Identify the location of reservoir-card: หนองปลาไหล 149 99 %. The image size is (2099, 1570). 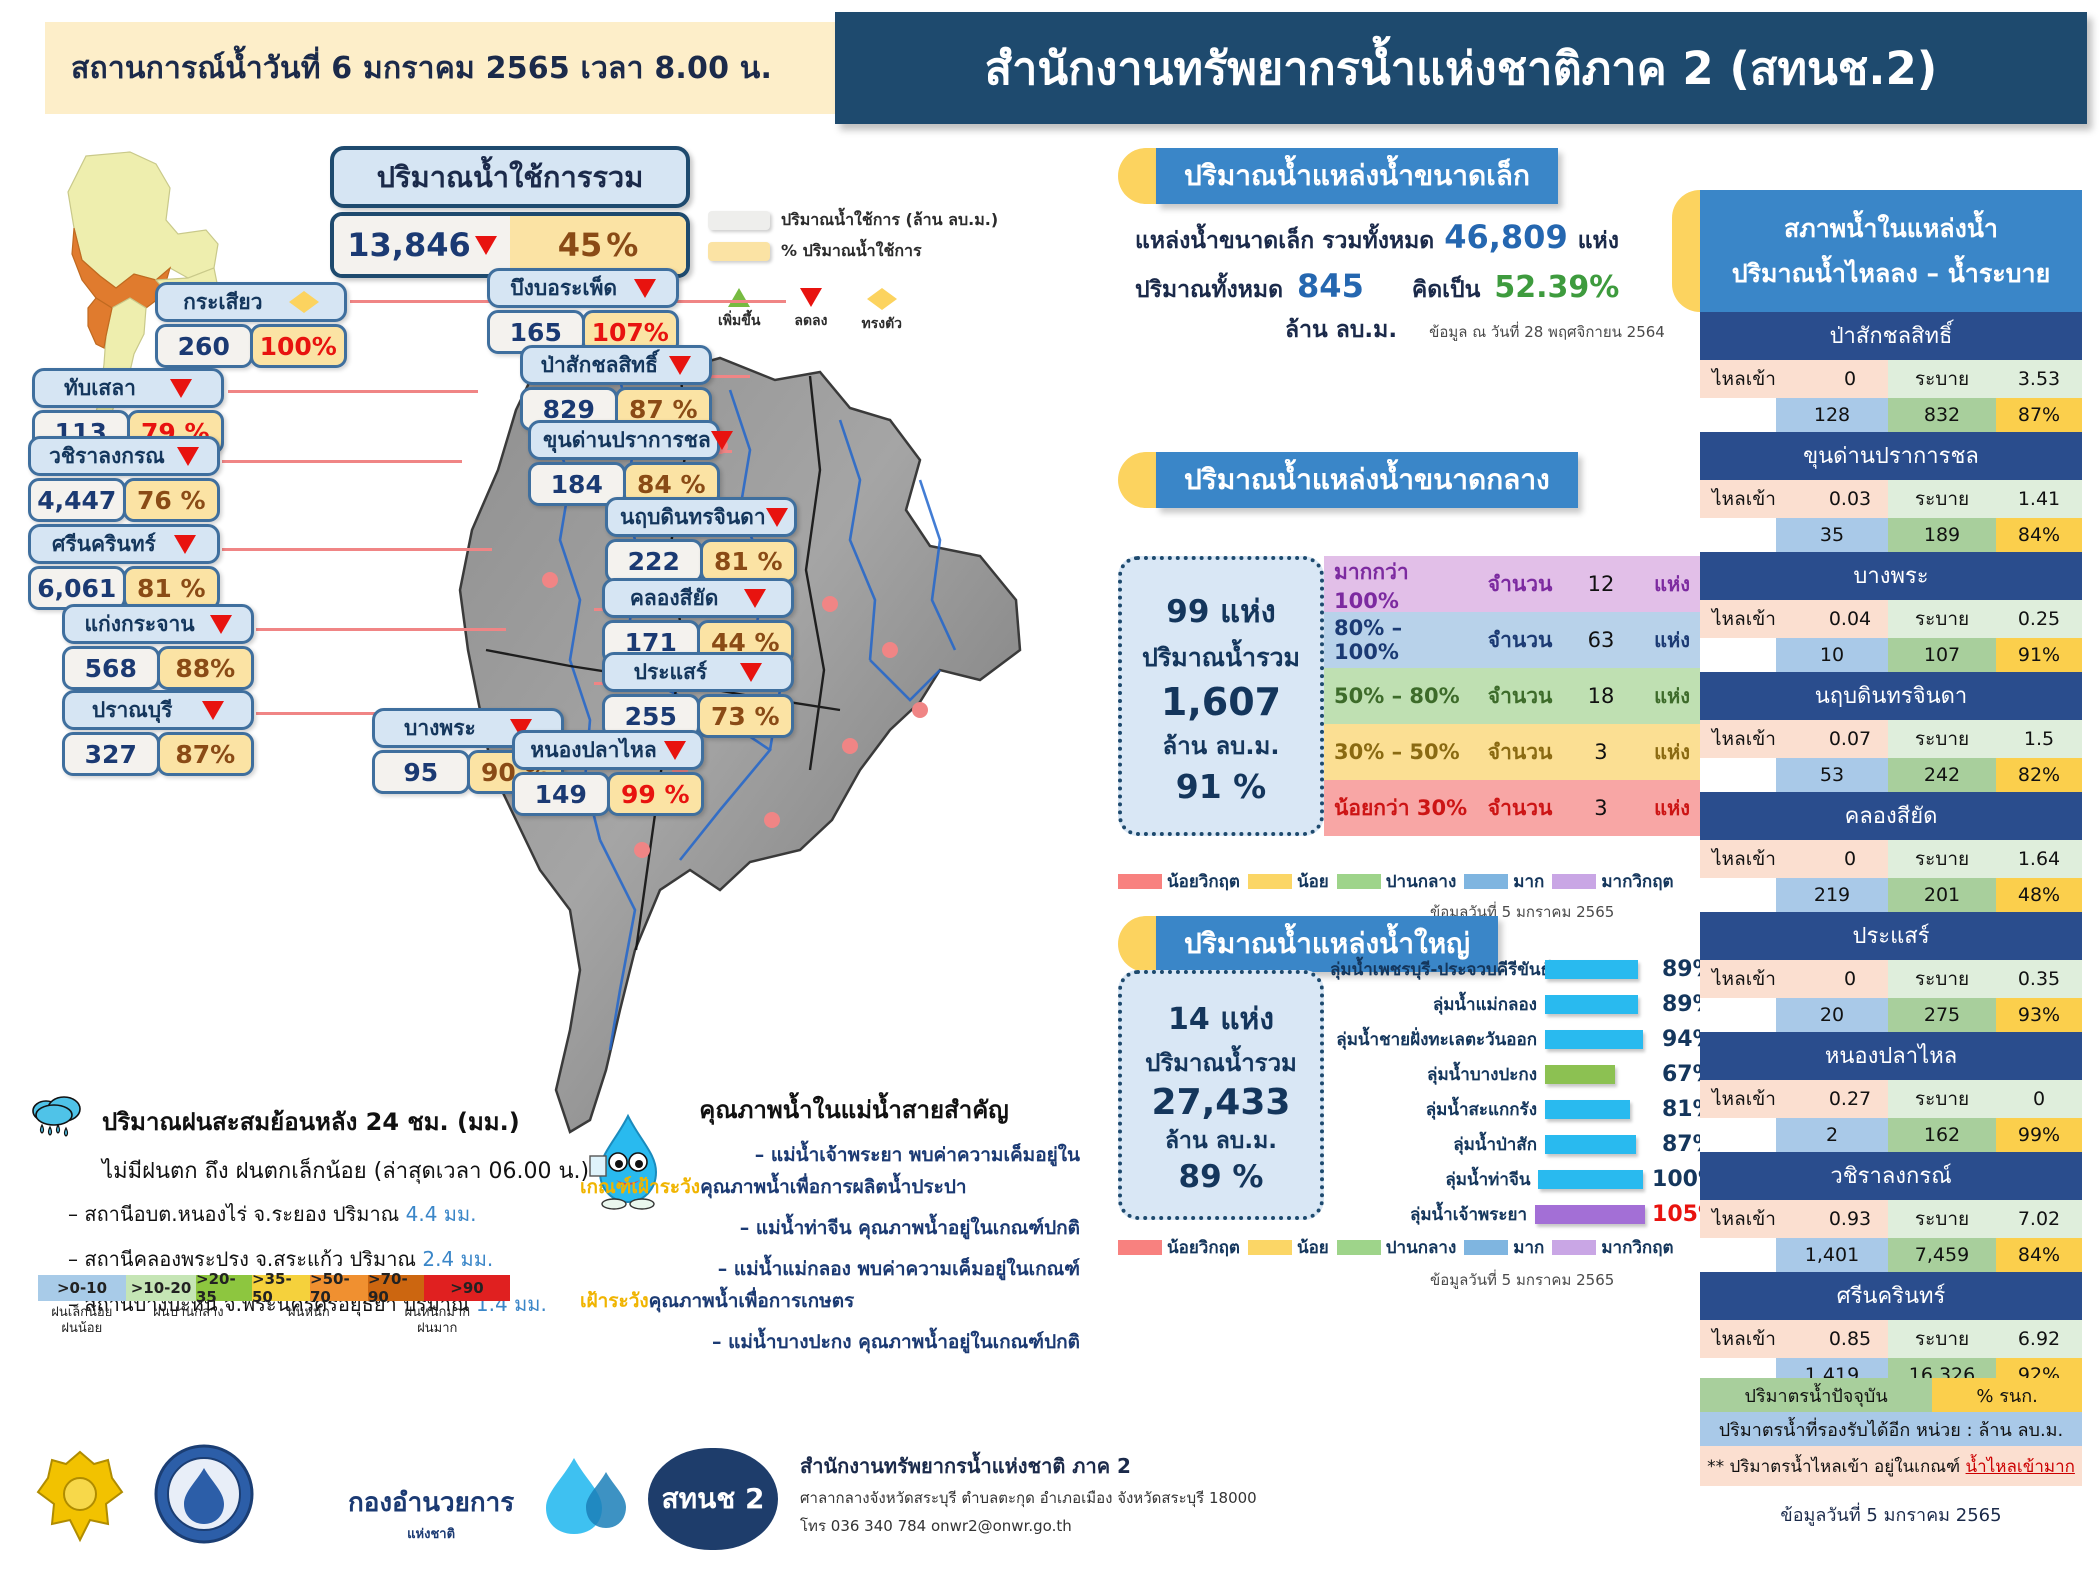
(608, 773).